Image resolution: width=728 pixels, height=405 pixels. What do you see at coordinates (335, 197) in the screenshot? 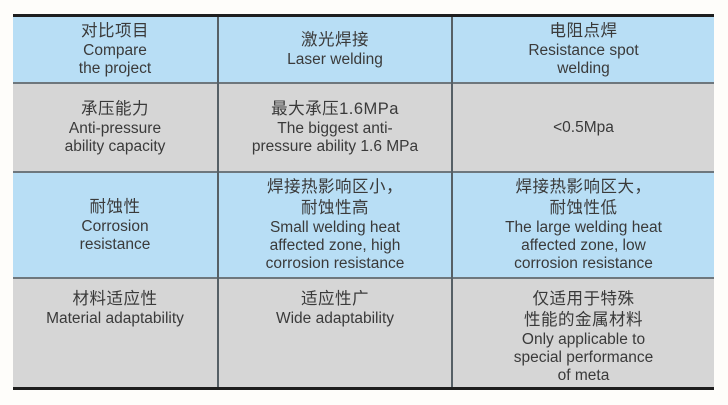
I see `corrosion-laser-zh: 焊接热影响区小， 耐蚀性高` at bounding box center [335, 197].